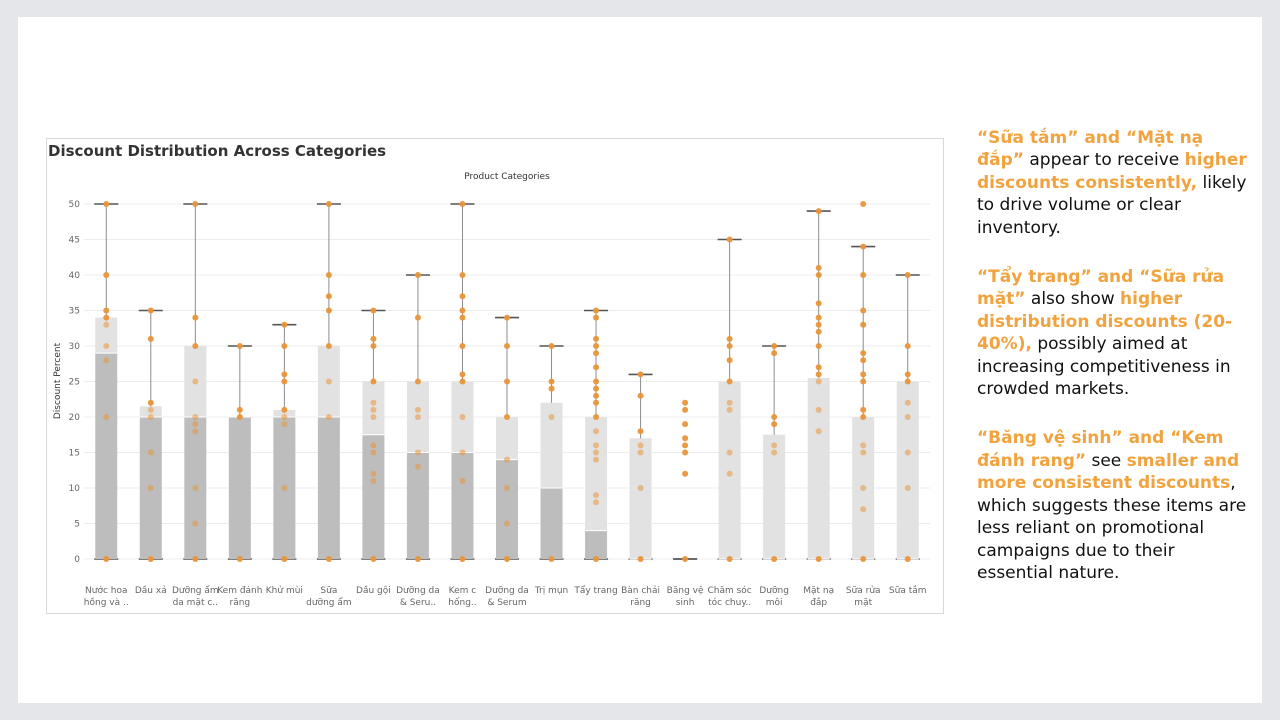 The image size is (1280, 720). What do you see at coordinates (74, 383) in the screenshot?
I see `y-tick-label: 25` at bounding box center [74, 383].